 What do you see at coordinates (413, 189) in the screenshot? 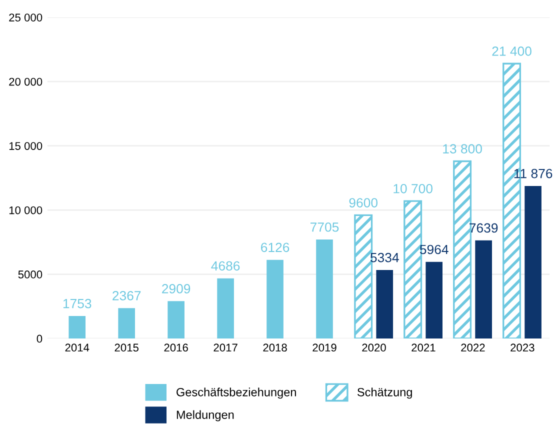
I see `data-label: 10 700` at bounding box center [413, 189].